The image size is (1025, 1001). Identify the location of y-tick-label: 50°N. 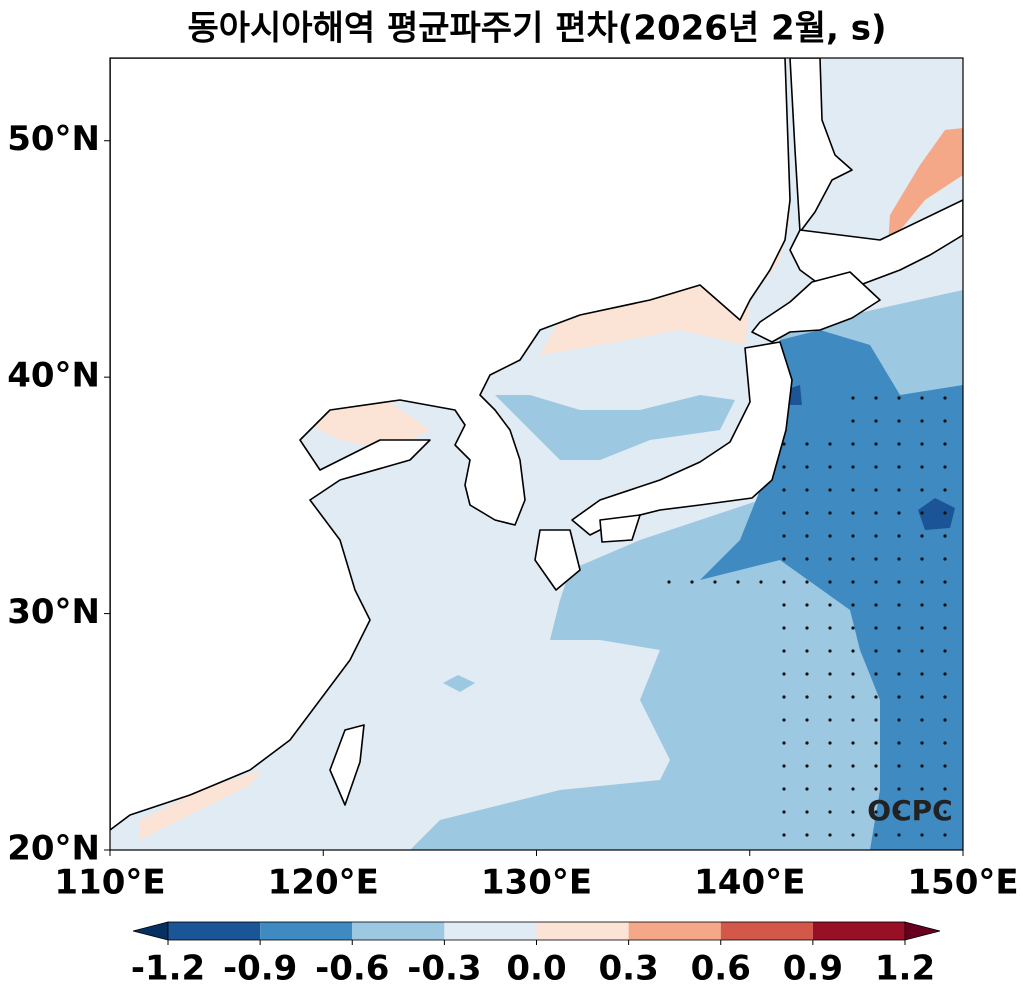
(53, 139).